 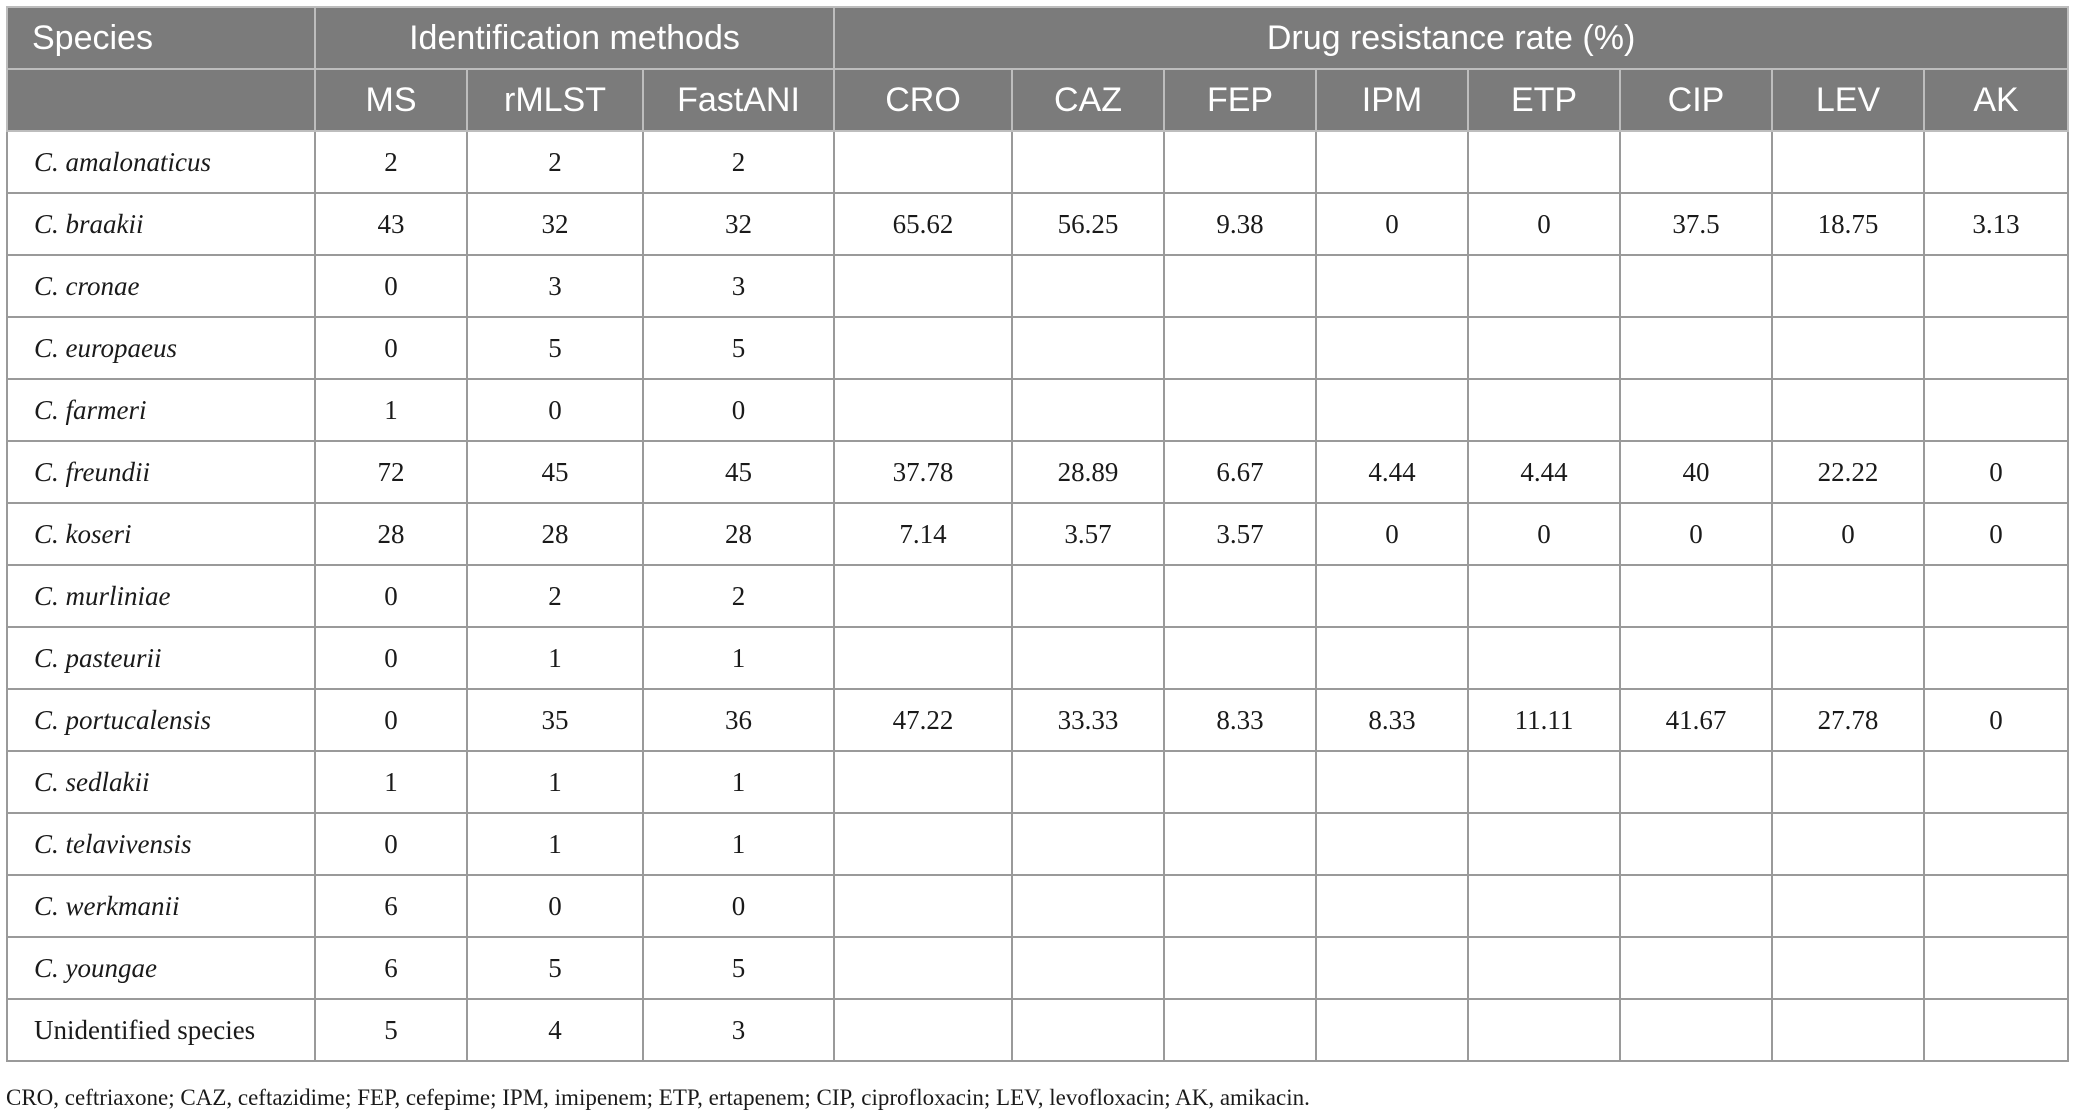 What do you see at coordinates (738, 720) in the screenshot?
I see `fastani-count-cell: 36` at bounding box center [738, 720].